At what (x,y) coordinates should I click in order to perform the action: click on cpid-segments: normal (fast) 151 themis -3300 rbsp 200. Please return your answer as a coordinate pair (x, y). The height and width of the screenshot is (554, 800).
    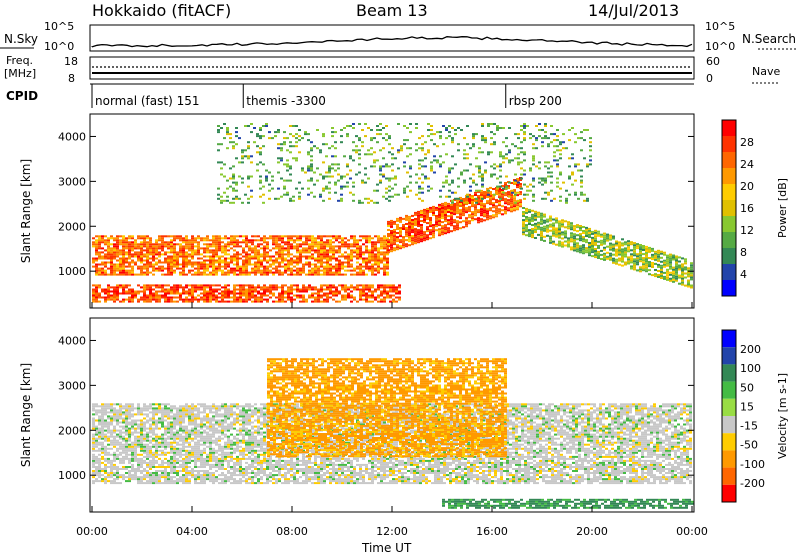
    Looking at the image, I should click on (326, 96).